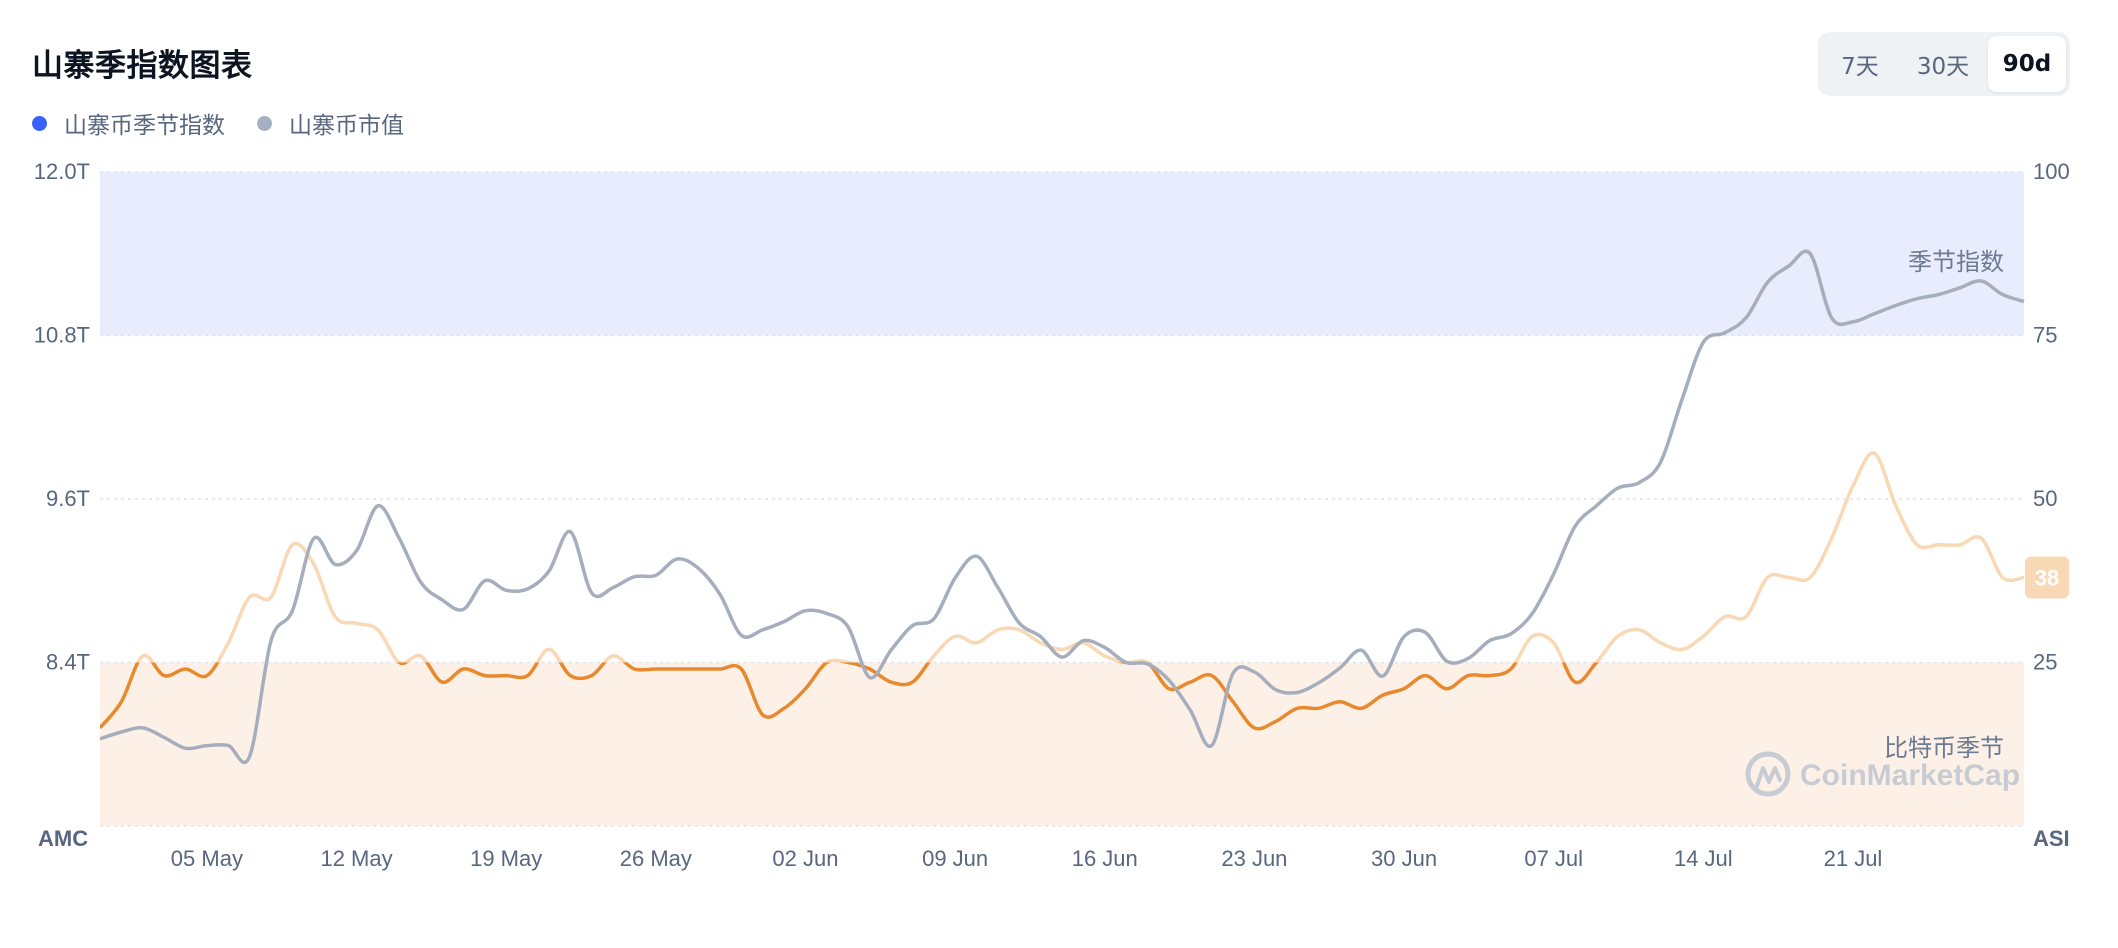  I want to click on right-axis-tick-label: 100, so click(2051, 171).